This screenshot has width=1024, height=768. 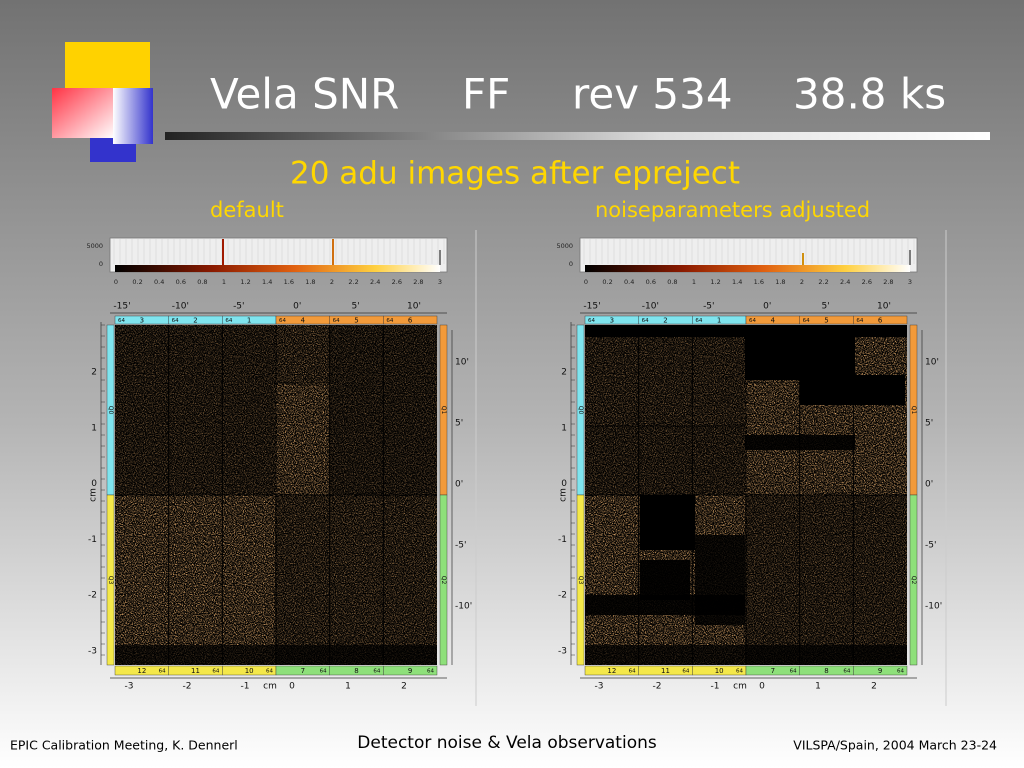 I want to click on colorbar-tick-label: 0.8, so click(x=202, y=282).